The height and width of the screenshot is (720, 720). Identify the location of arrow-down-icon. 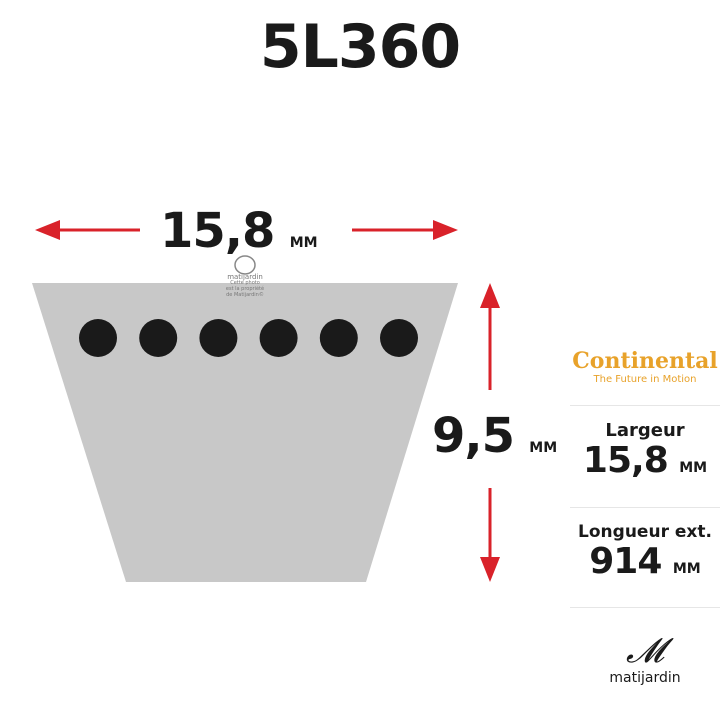
(490, 535).